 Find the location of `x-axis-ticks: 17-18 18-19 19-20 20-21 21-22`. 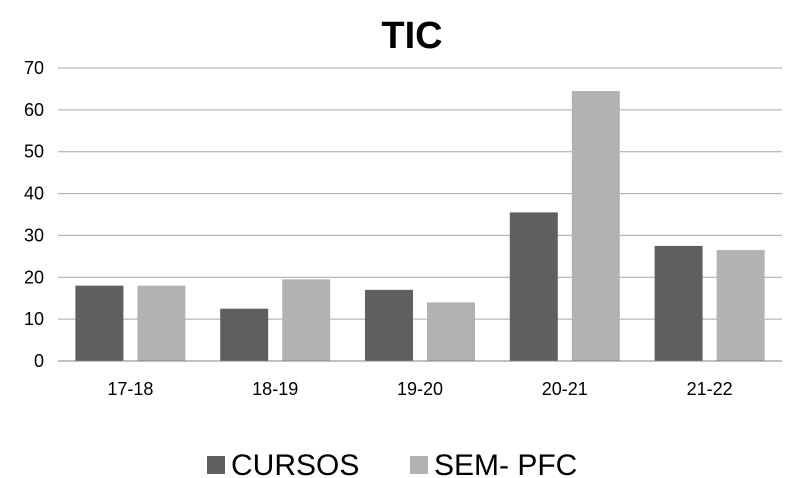

x-axis-ticks: 17-18 18-19 19-20 20-21 21-22 is located at coordinates (419, 389).